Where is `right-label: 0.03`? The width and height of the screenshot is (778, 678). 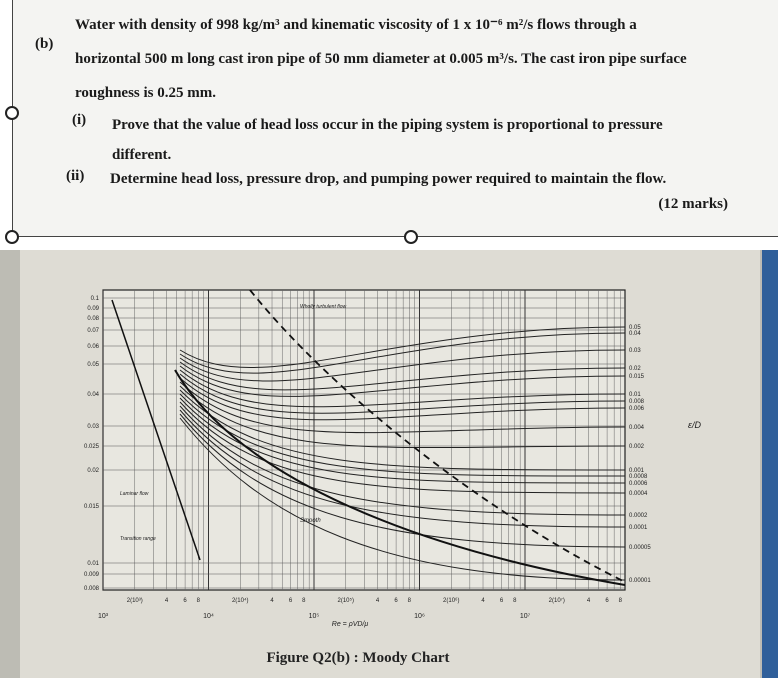
right-label: 0.03 is located at coordinates (635, 351).